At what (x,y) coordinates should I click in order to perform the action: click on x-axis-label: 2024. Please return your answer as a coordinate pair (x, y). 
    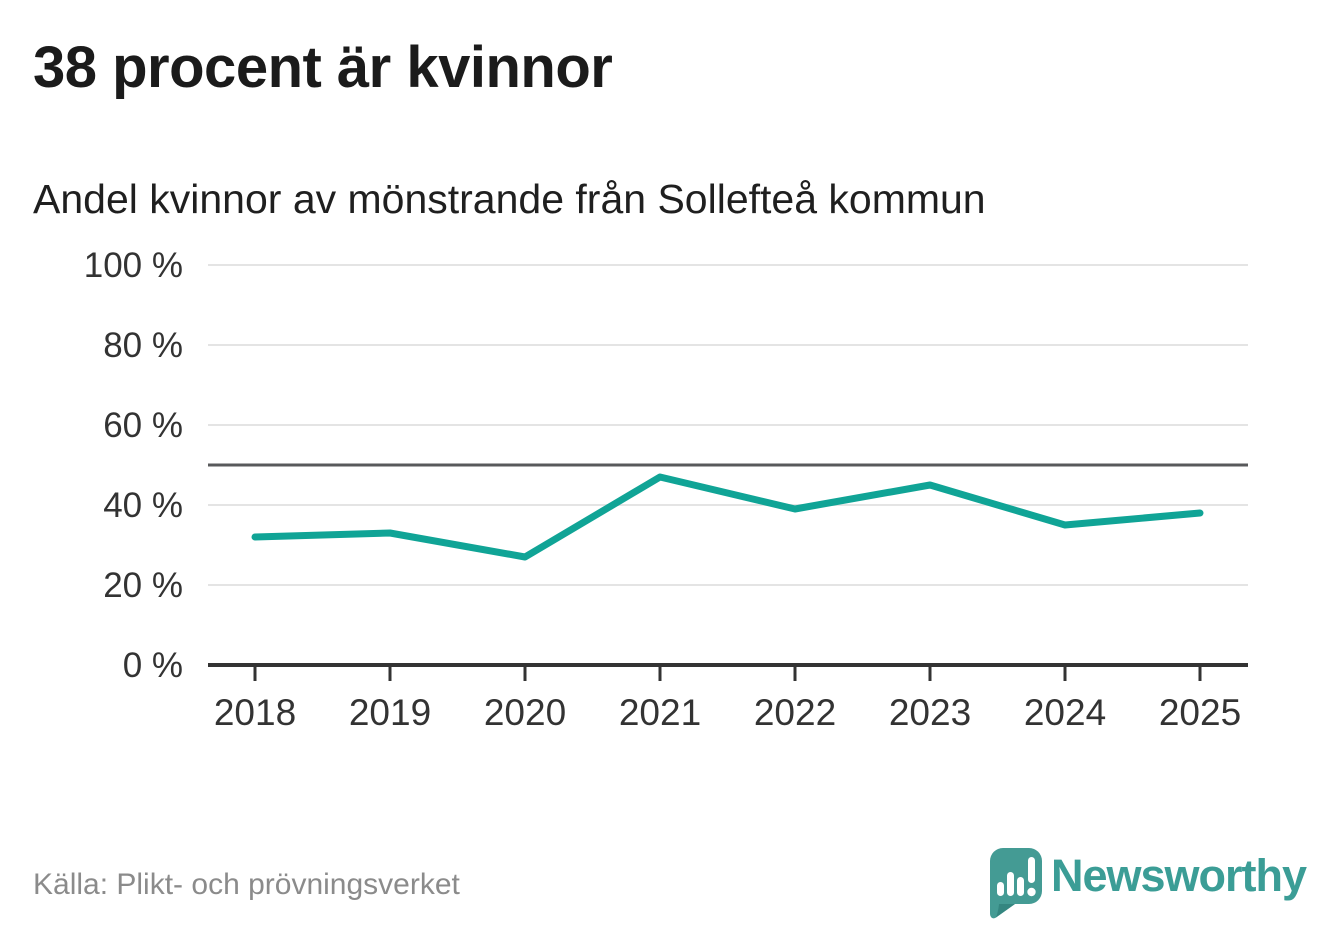
    Looking at the image, I should click on (1065, 712).